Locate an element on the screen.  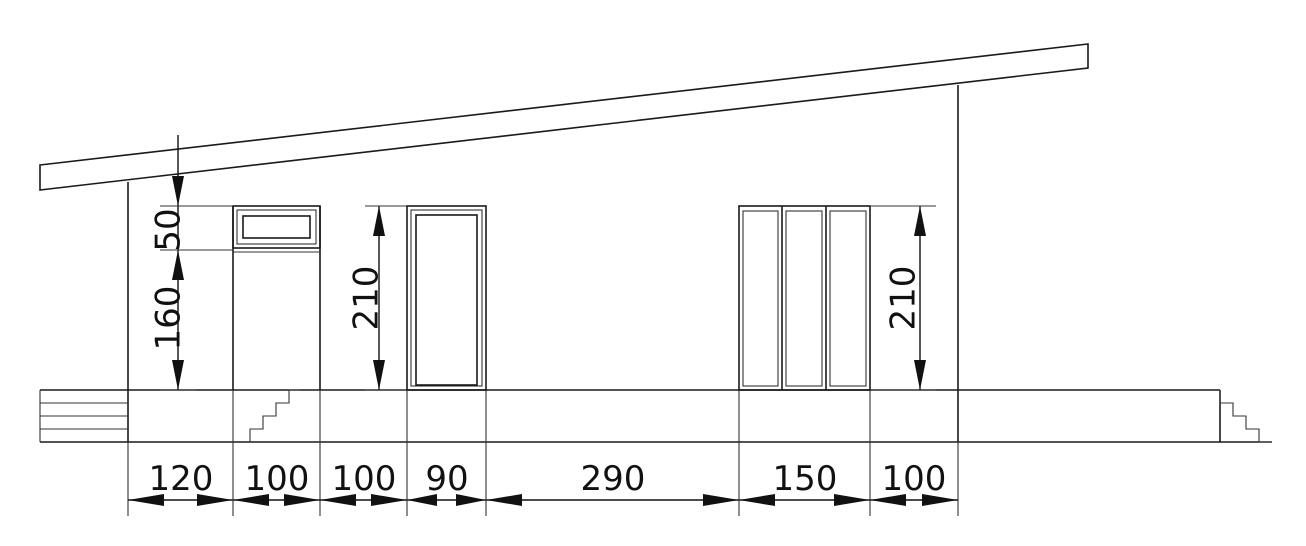
dim-label-segment-4: 90 is located at coordinates (446, 479).